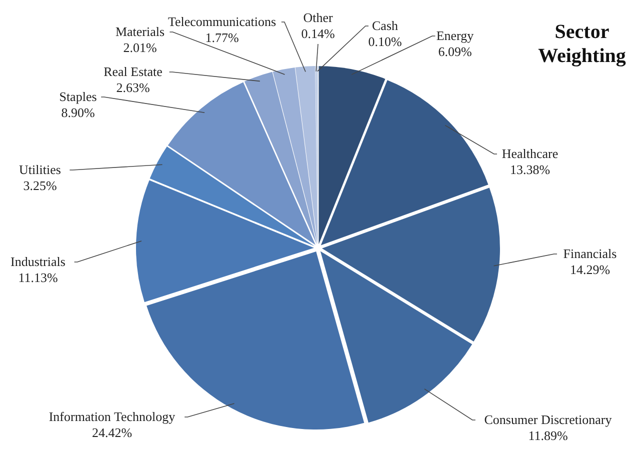  What do you see at coordinates (112, 416) in the screenshot?
I see `slice-label: Information Technology` at bounding box center [112, 416].